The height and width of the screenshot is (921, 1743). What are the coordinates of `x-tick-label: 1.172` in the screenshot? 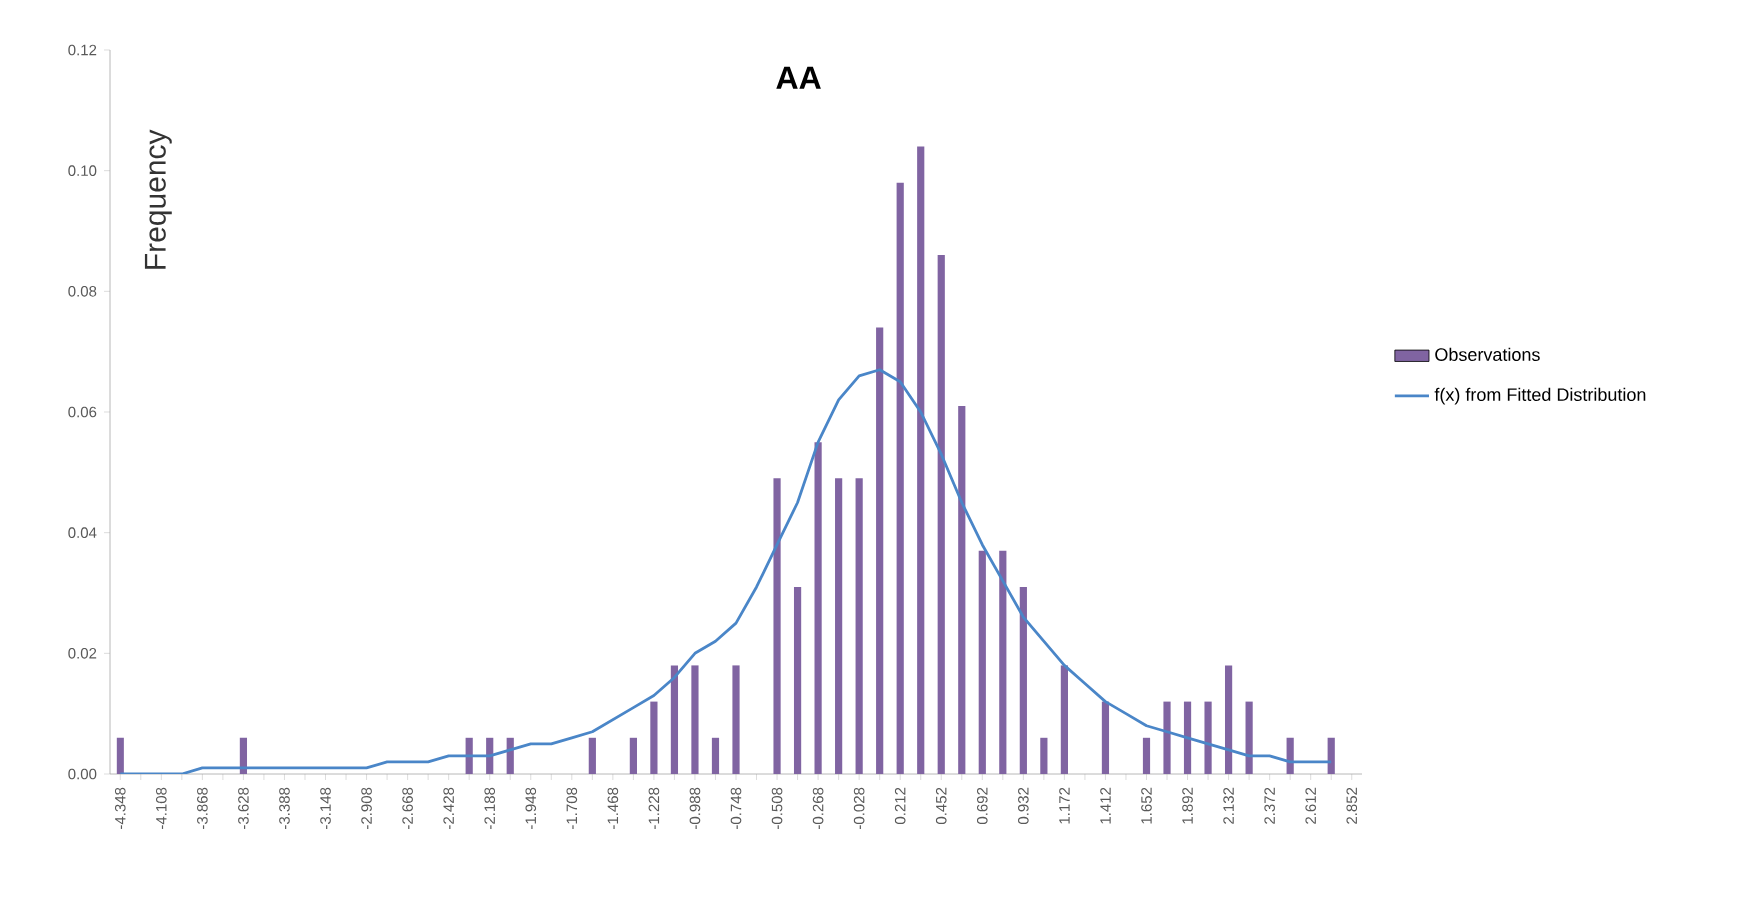 It's located at (1064, 805).